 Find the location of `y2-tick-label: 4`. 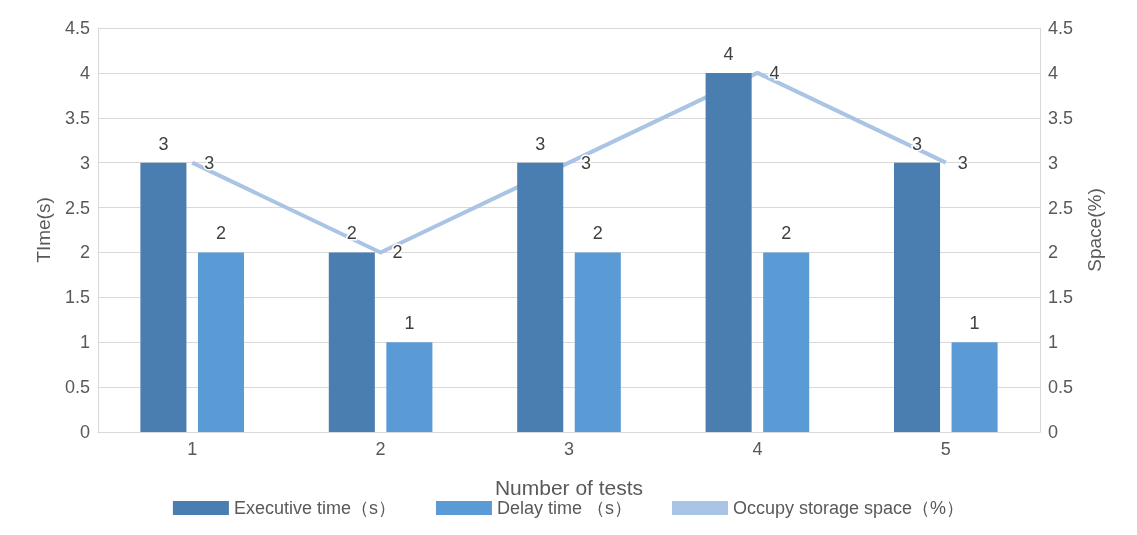

y2-tick-label: 4 is located at coordinates (1053, 72).